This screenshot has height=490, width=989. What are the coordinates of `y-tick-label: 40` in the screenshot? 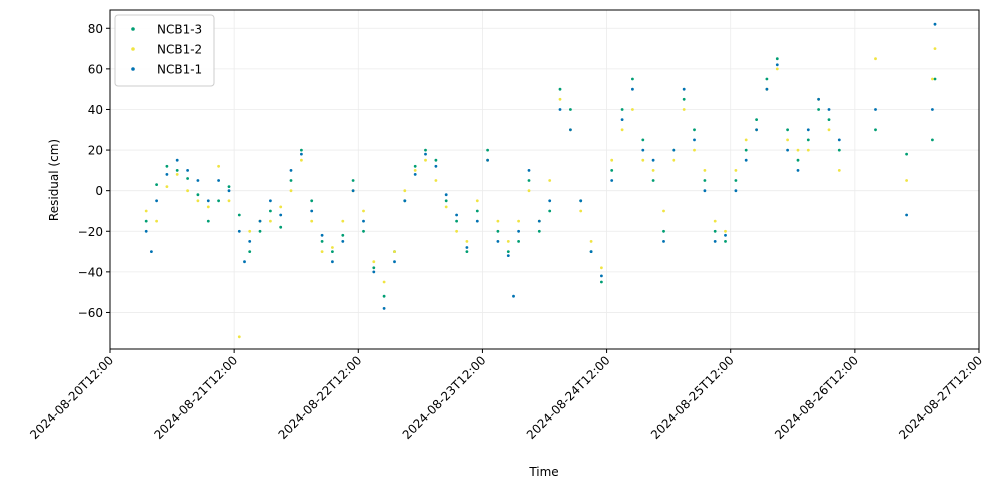 It's located at (95, 110).